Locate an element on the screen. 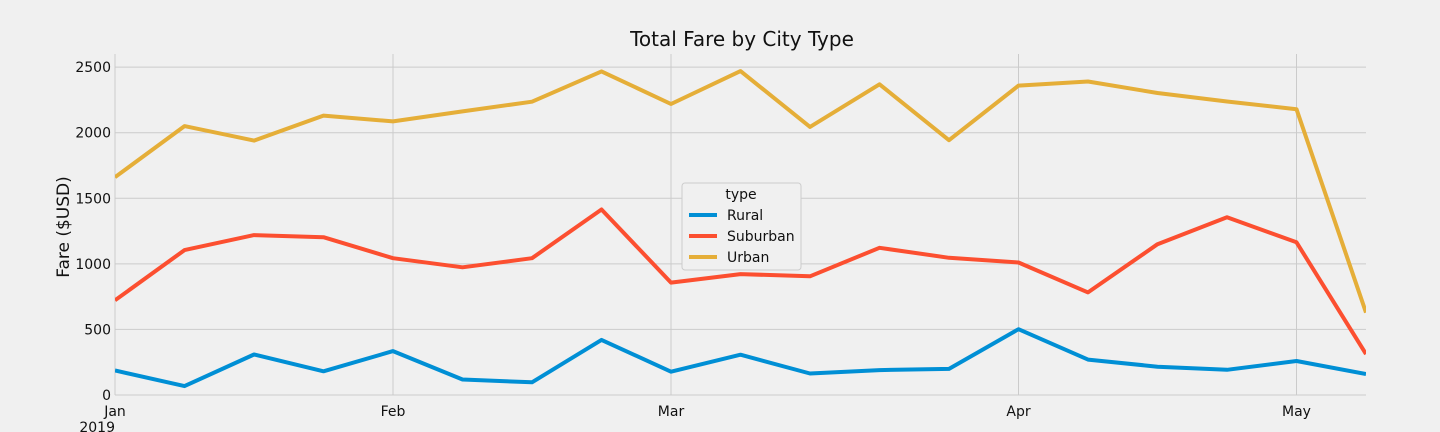 The image size is (1440, 432). y-tick-label: 500 is located at coordinates (97, 330).